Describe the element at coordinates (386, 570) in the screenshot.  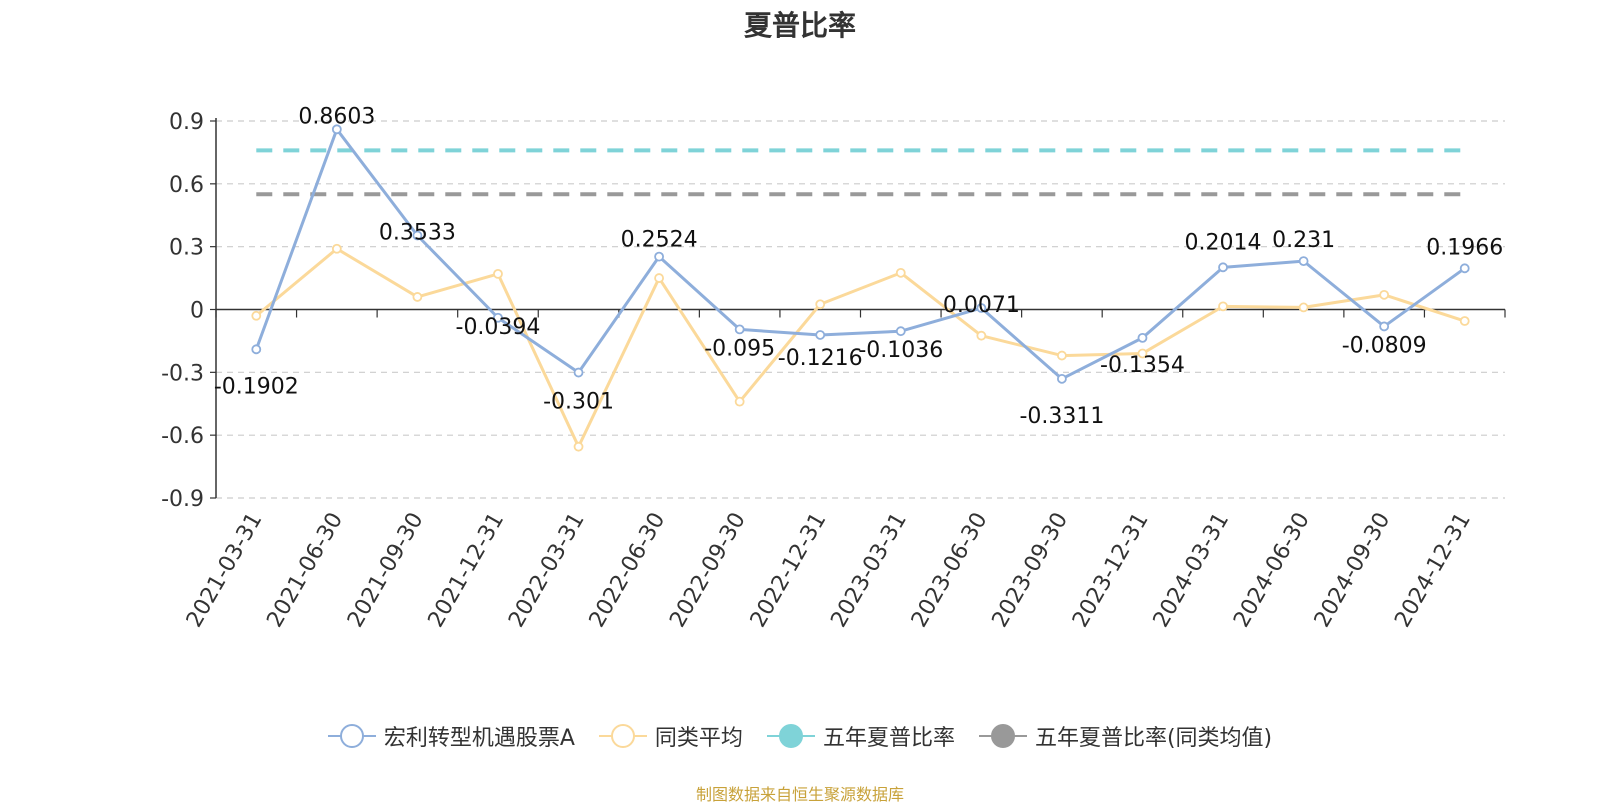
I see `x-tick-label: 2021-09-30` at that location.